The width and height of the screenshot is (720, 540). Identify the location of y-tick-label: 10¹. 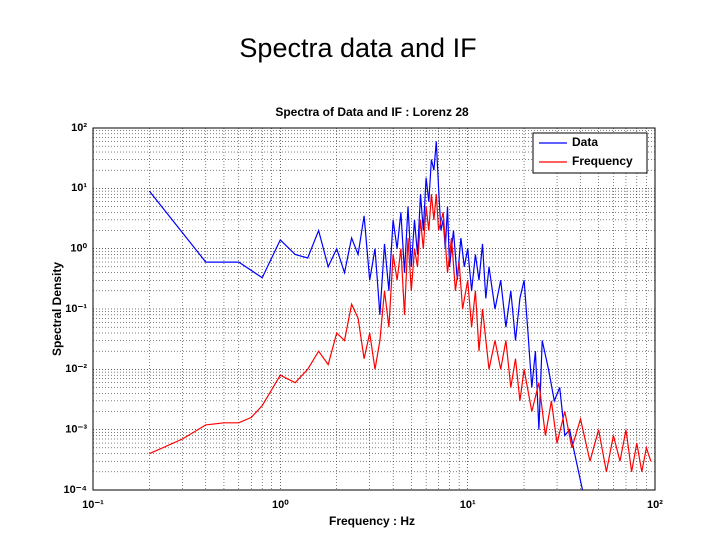
(79, 188).